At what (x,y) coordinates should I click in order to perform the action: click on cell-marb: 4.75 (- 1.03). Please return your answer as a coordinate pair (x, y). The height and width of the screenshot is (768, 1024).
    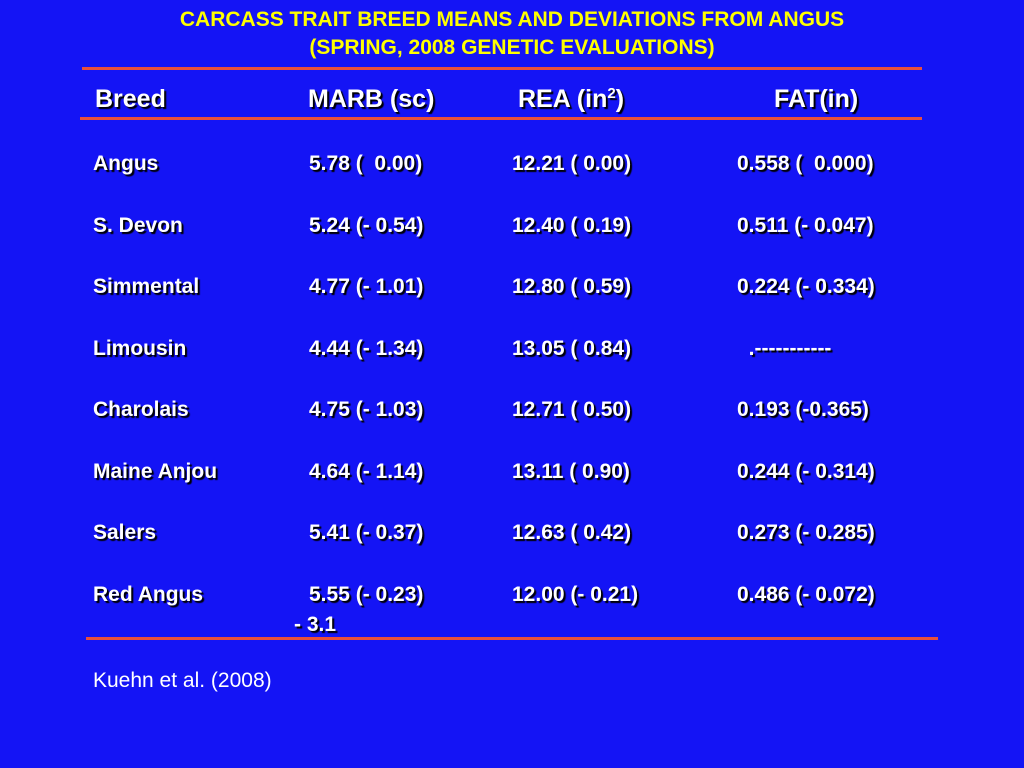
    Looking at the image, I should click on (366, 409).